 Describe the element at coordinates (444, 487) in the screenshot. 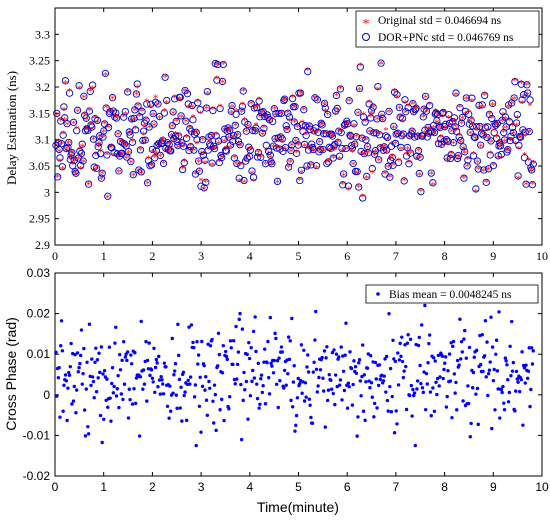

I see `x-tick-label: 8` at that location.